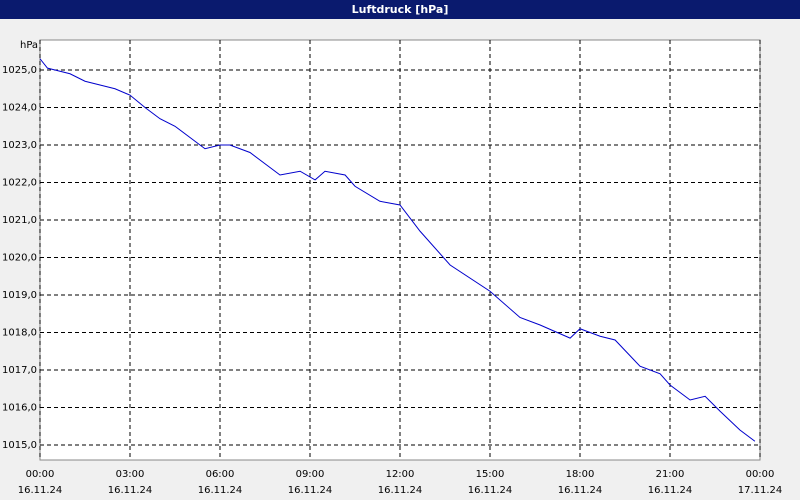 Image resolution: width=800 pixels, height=500 pixels. Describe the element at coordinates (490, 474) in the screenshot. I see `x-tick-label: 15:00` at that location.